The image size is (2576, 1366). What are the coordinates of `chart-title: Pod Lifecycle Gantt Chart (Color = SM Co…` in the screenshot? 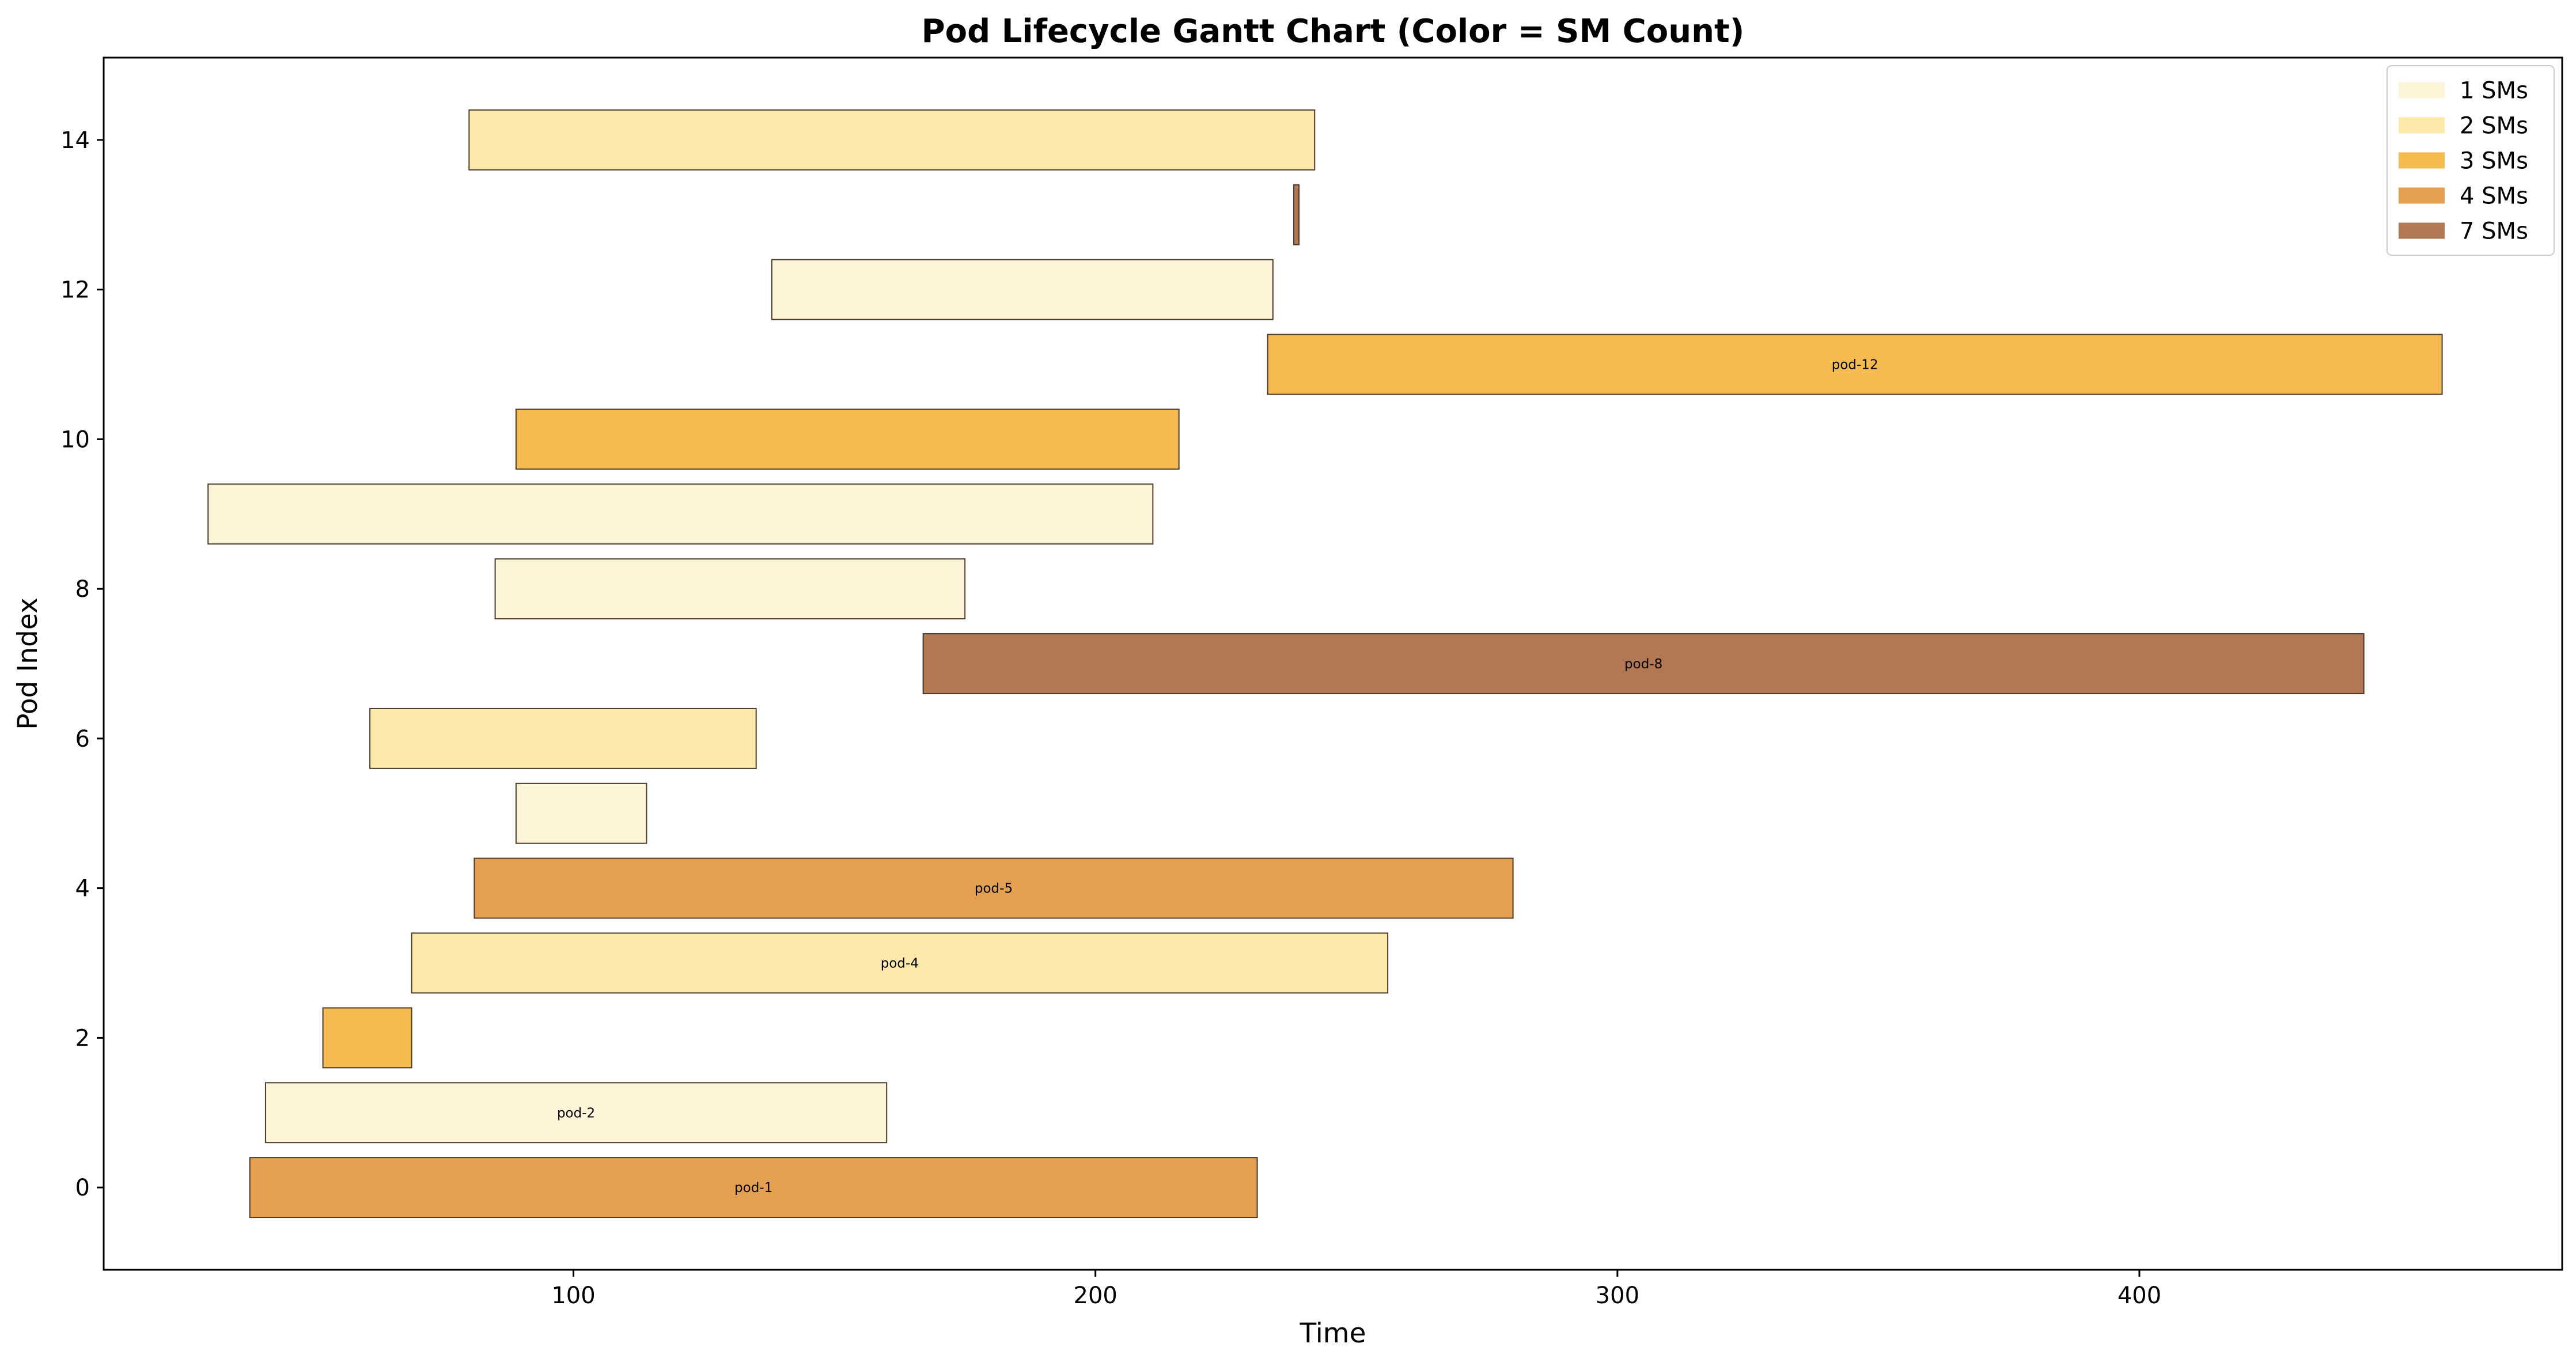 It's located at (1333, 31).